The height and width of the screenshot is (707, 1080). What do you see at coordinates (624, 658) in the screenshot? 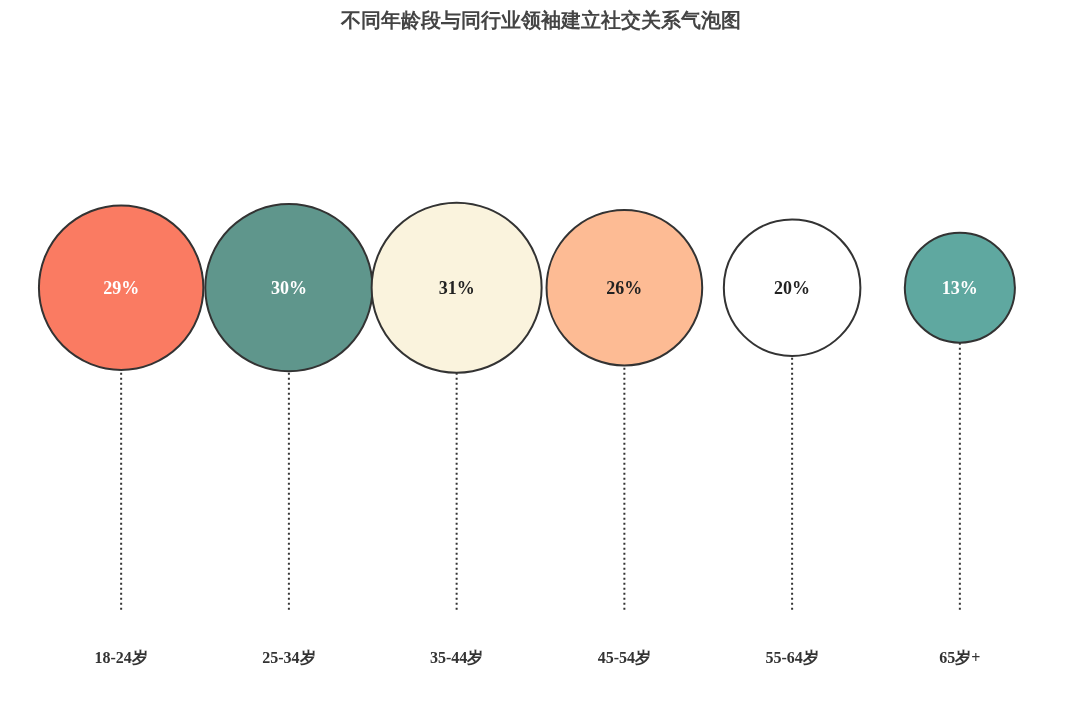
I see `category-label: 45-54岁` at bounding box center [624, 658].